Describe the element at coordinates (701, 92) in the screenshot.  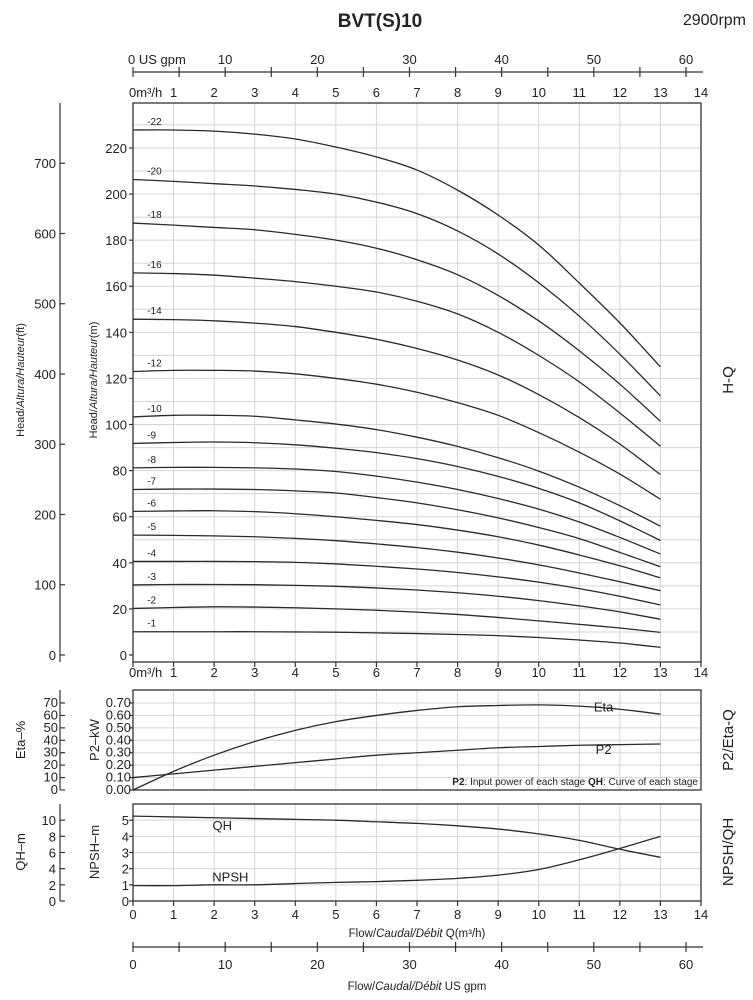
I see `m3h-tick-label-top: 14` at that location.